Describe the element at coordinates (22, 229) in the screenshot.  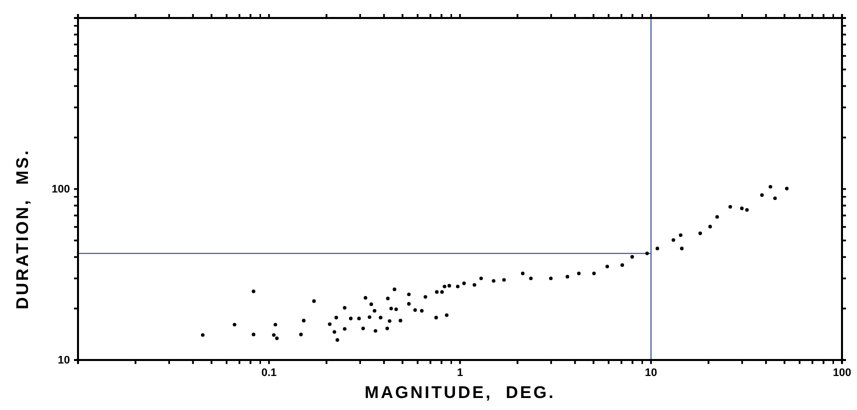
I see `y-axis-title: DURATION, MS.` at that location.